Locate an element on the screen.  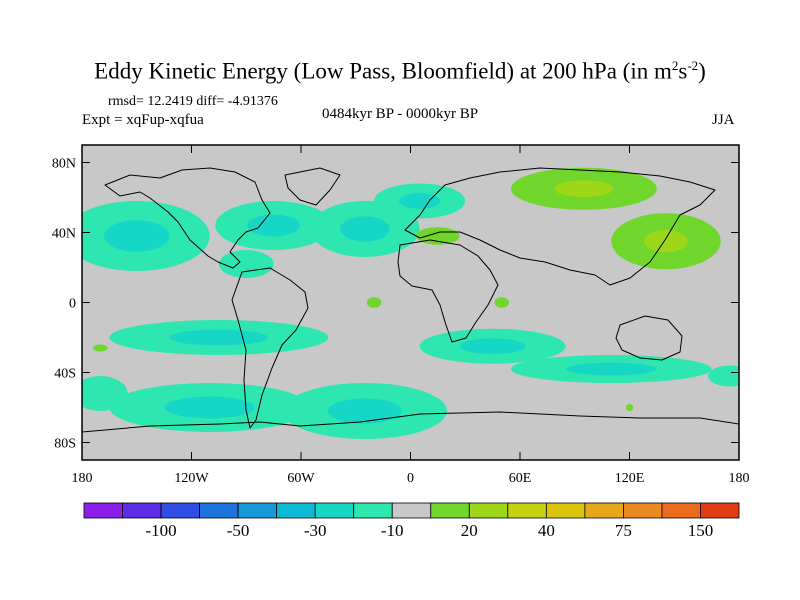
lat-tick-label: 80N is located at coordinates (64, 164).